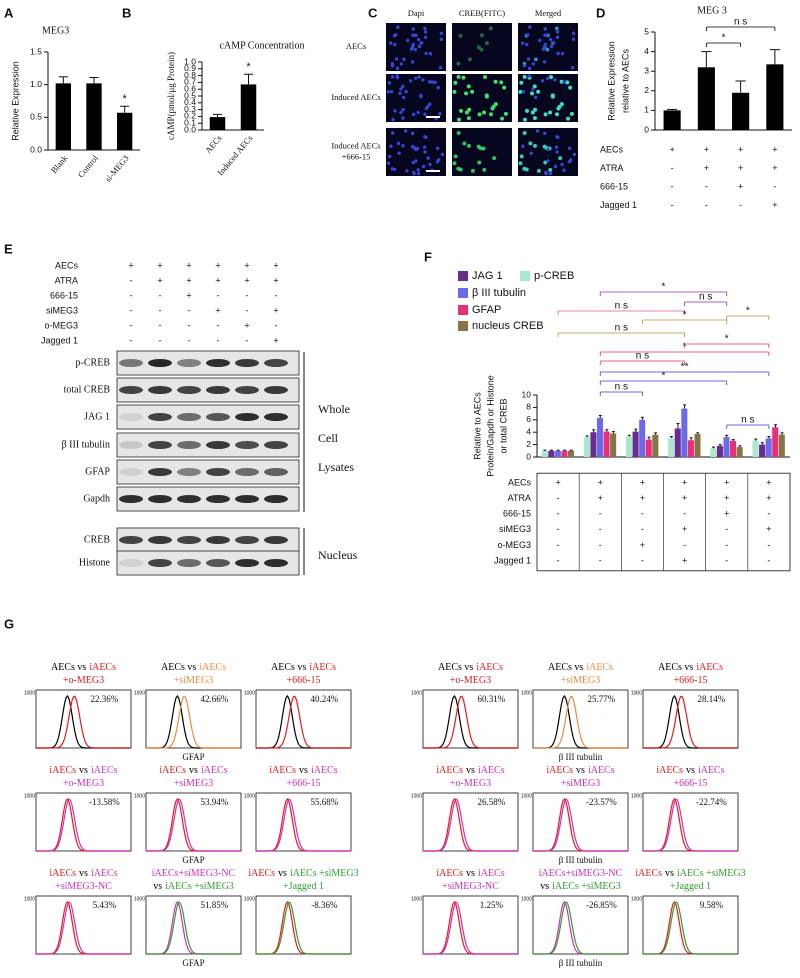  Describe the element at coordinates (664, 287) in the screenshot. I see `sig-label: *` at that location.